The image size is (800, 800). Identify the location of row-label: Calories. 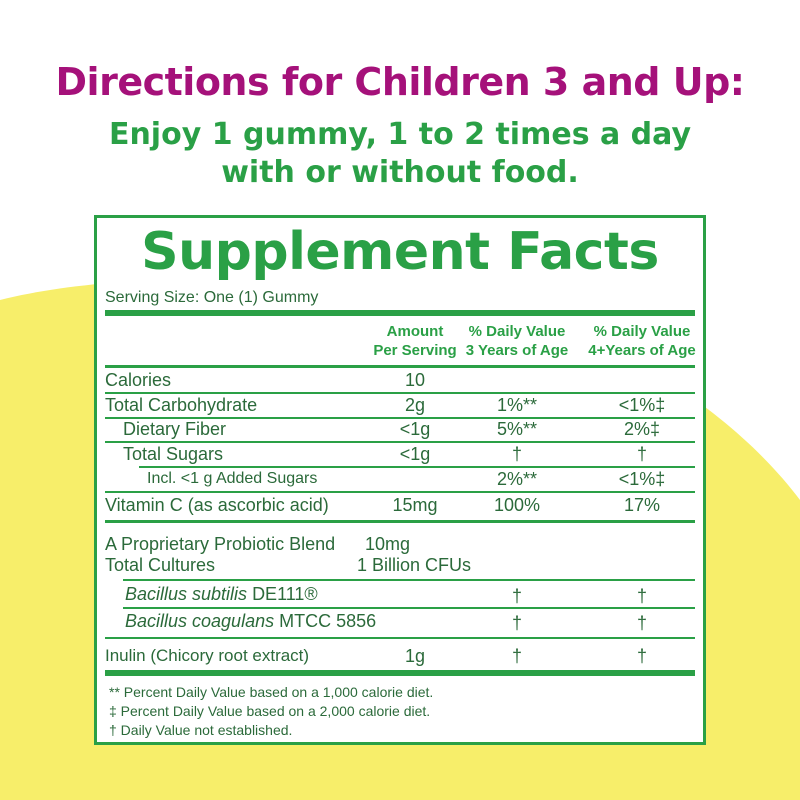
(138, 380).